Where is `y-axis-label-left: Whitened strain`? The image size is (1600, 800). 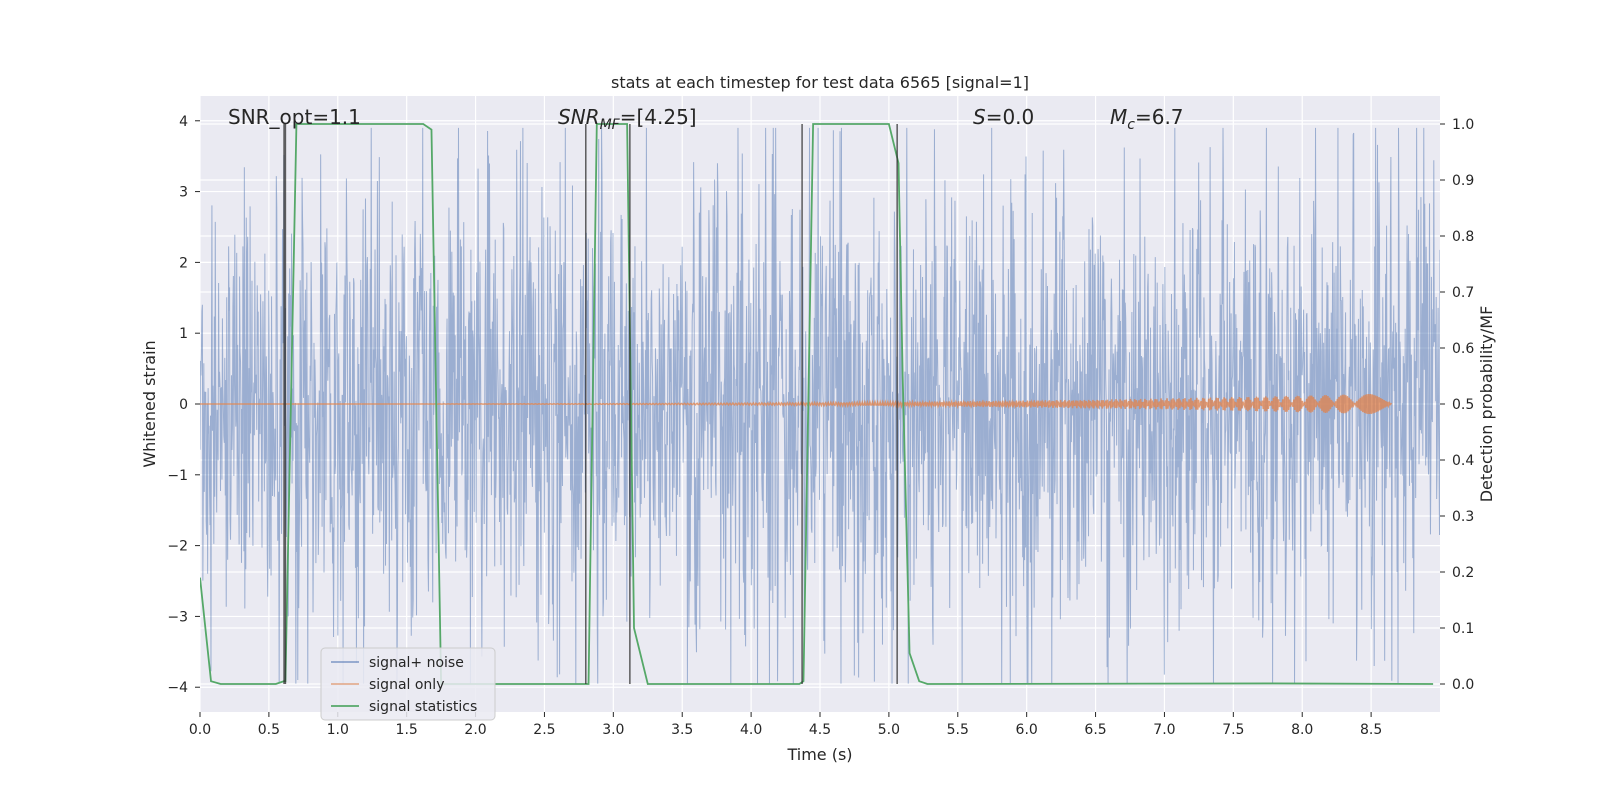 y-axis-label-left: Whitened strain is located at coordinates (149, 403).